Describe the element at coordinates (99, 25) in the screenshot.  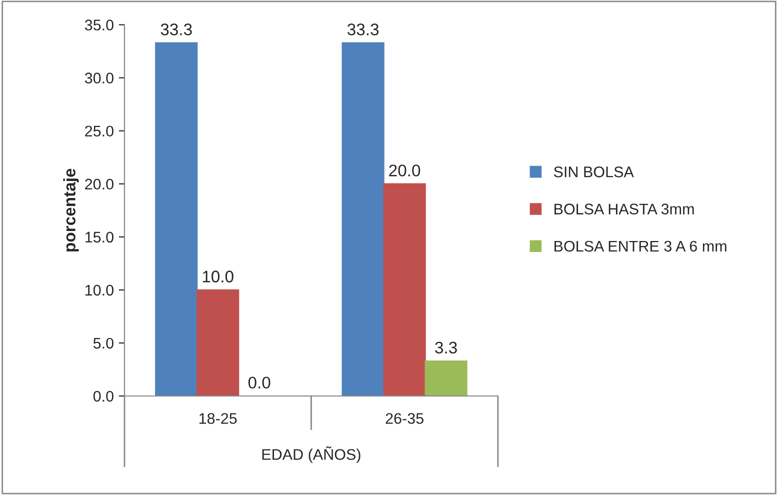
I see `y-tick-label: 35.0` at that location.